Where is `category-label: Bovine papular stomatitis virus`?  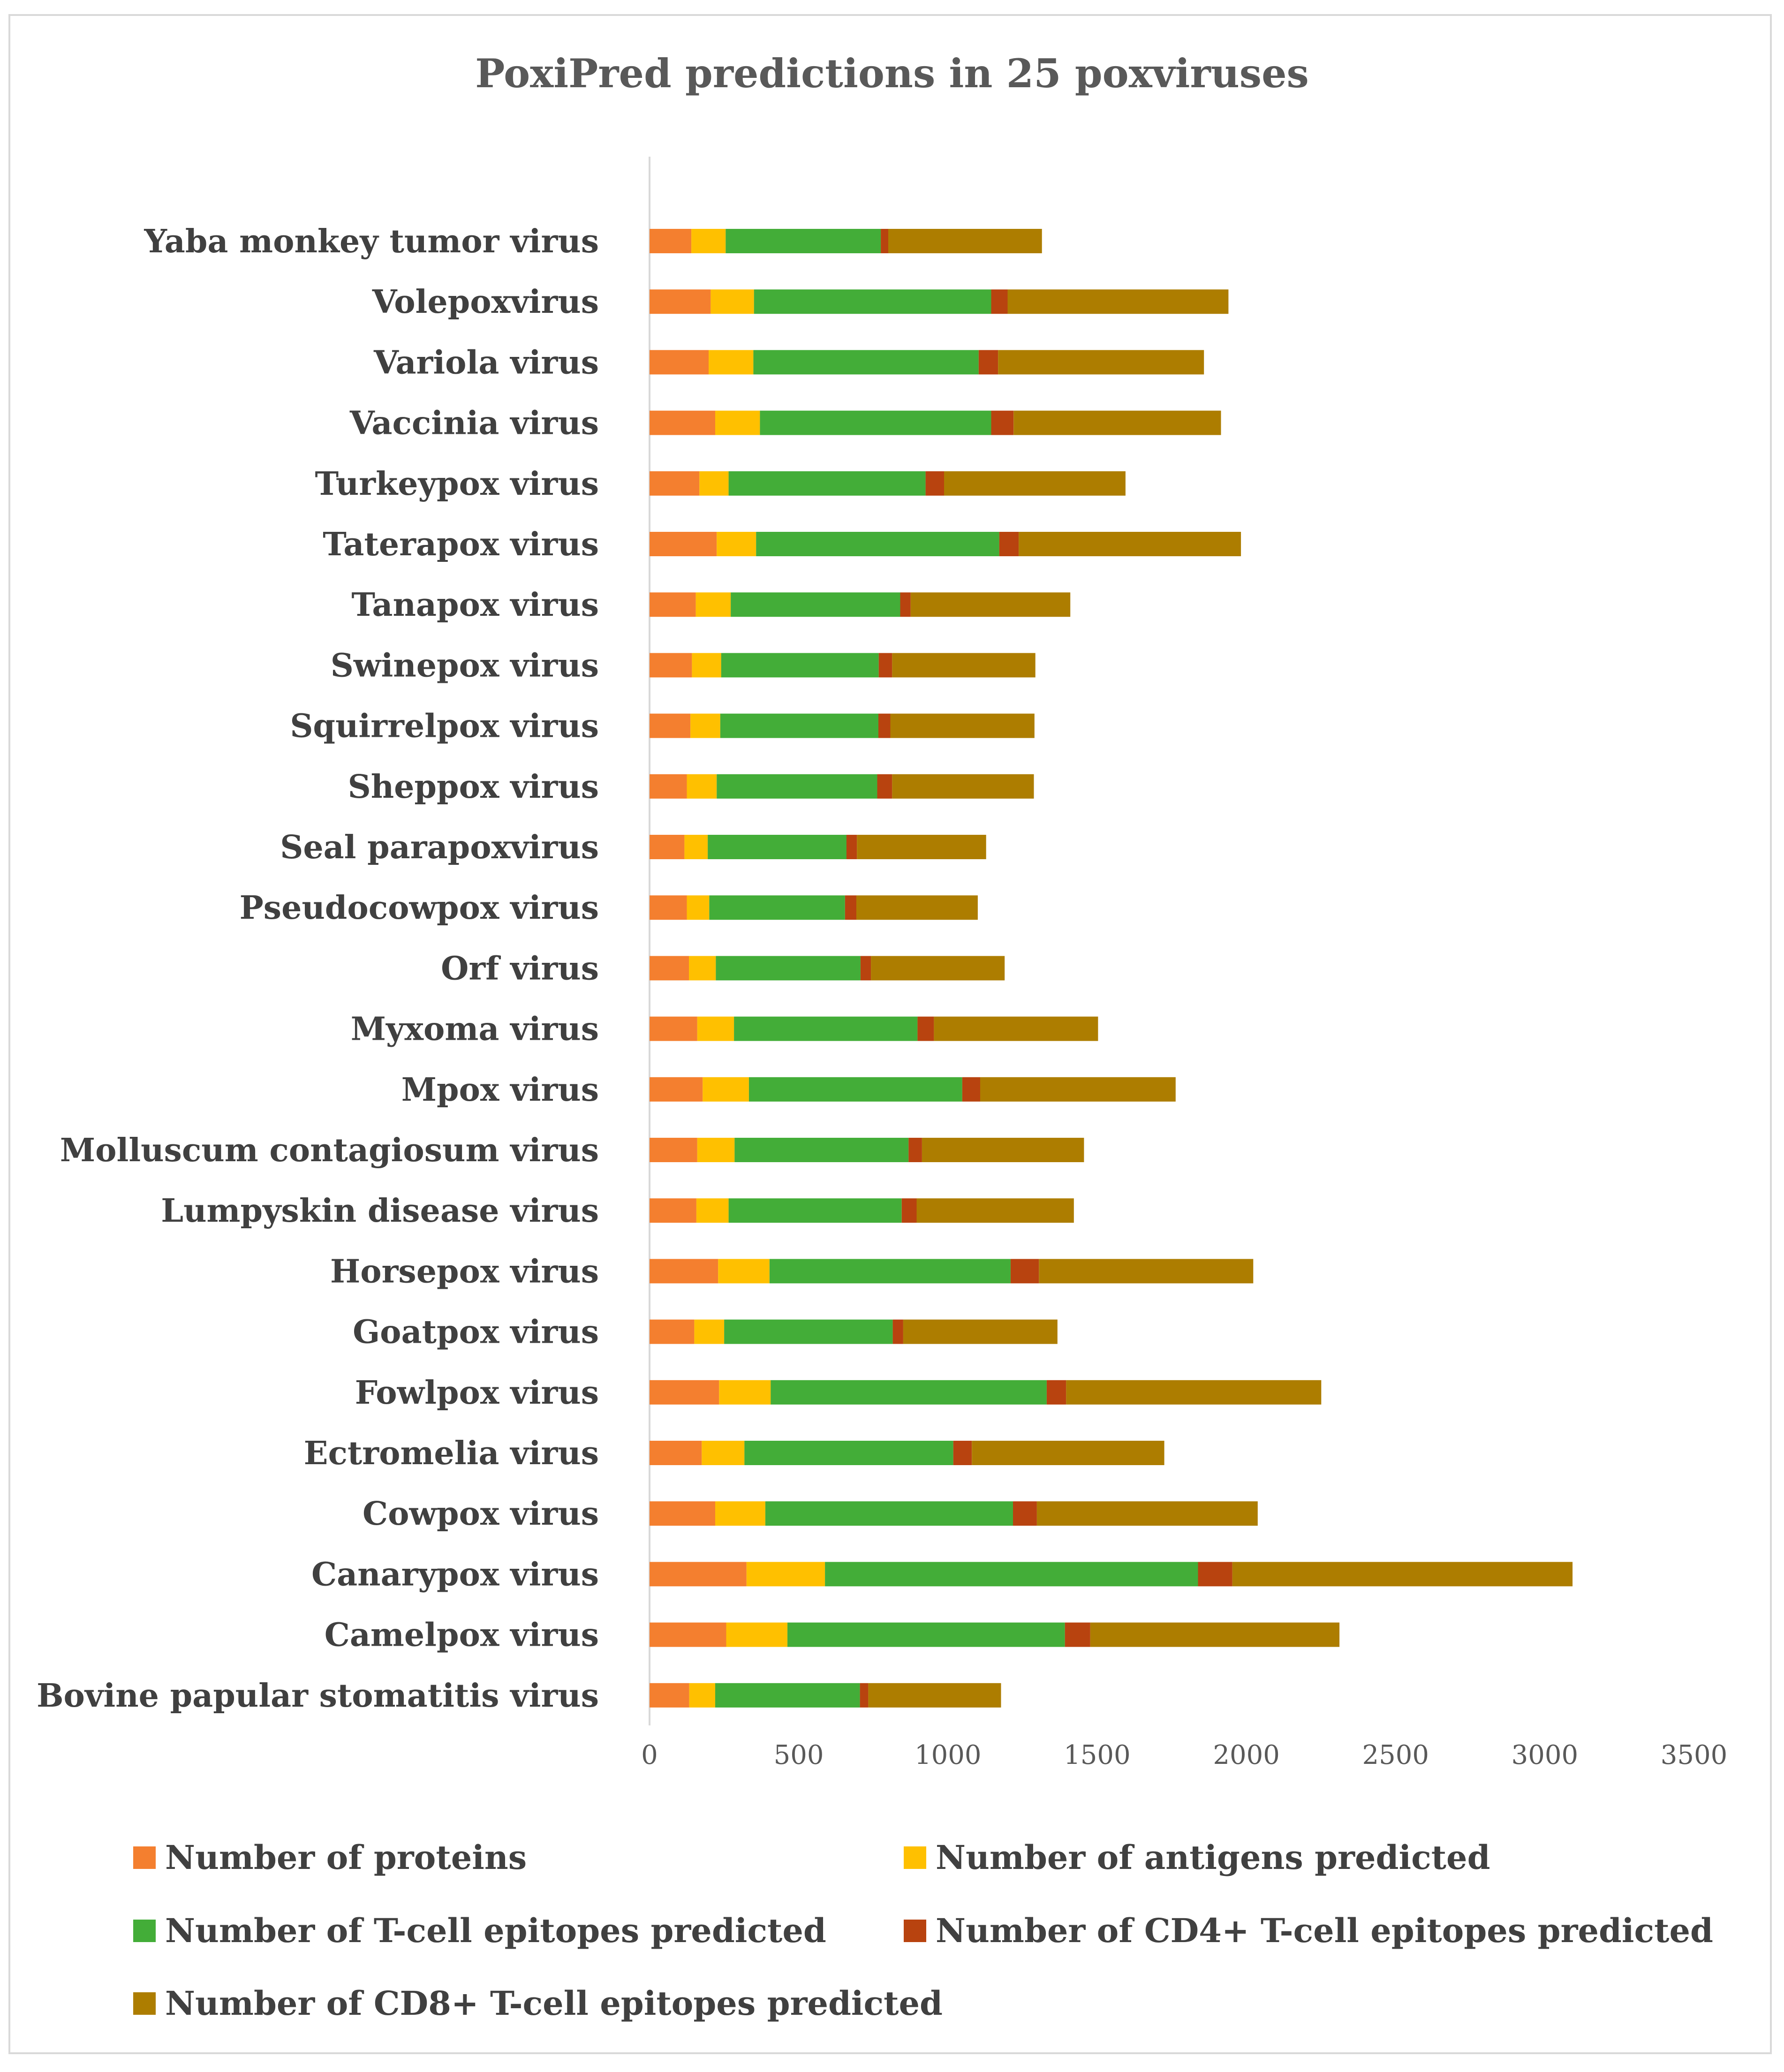 category-label: Bovine papular stomatitis virus is located at coordinates (318, 1696).